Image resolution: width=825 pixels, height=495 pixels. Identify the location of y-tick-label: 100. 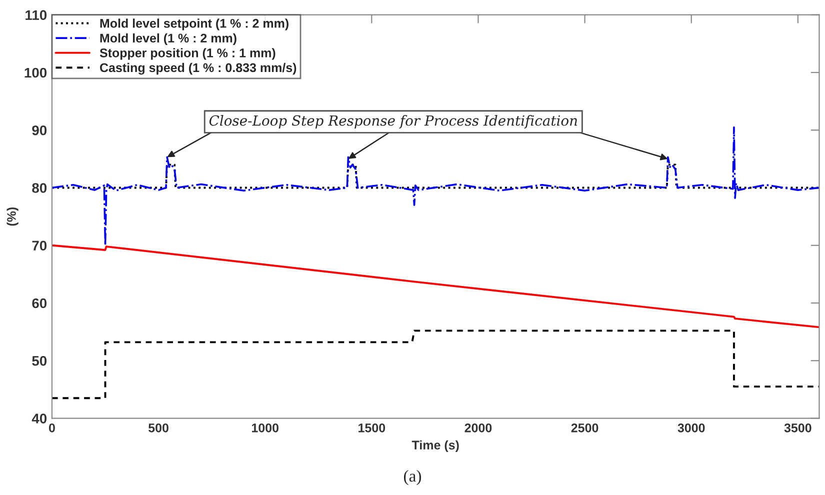
(35, 73).